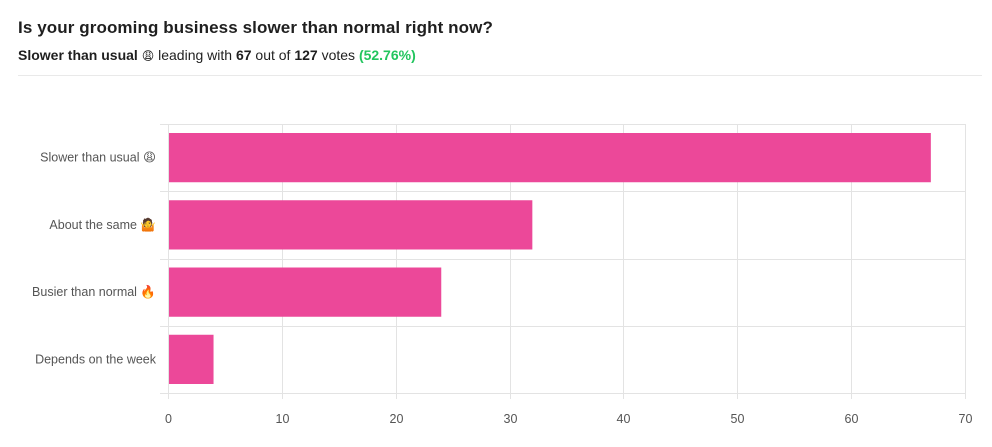 The width and height of the screenshot is (992, 447). Describe the element at coordinates (78, 55) in the screenshot. I see `leader-label: Slower than usual` at that location.